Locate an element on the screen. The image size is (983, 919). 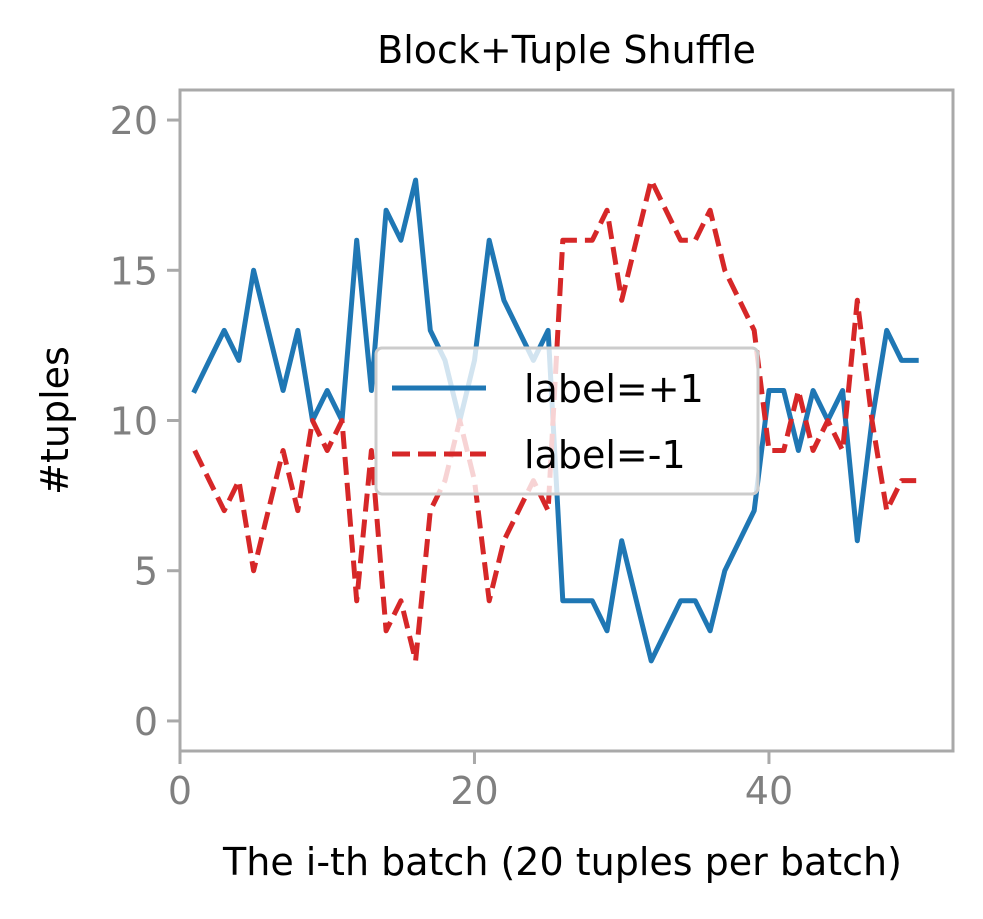
x-tick-label: 0 is located at coordinates (180, 791).